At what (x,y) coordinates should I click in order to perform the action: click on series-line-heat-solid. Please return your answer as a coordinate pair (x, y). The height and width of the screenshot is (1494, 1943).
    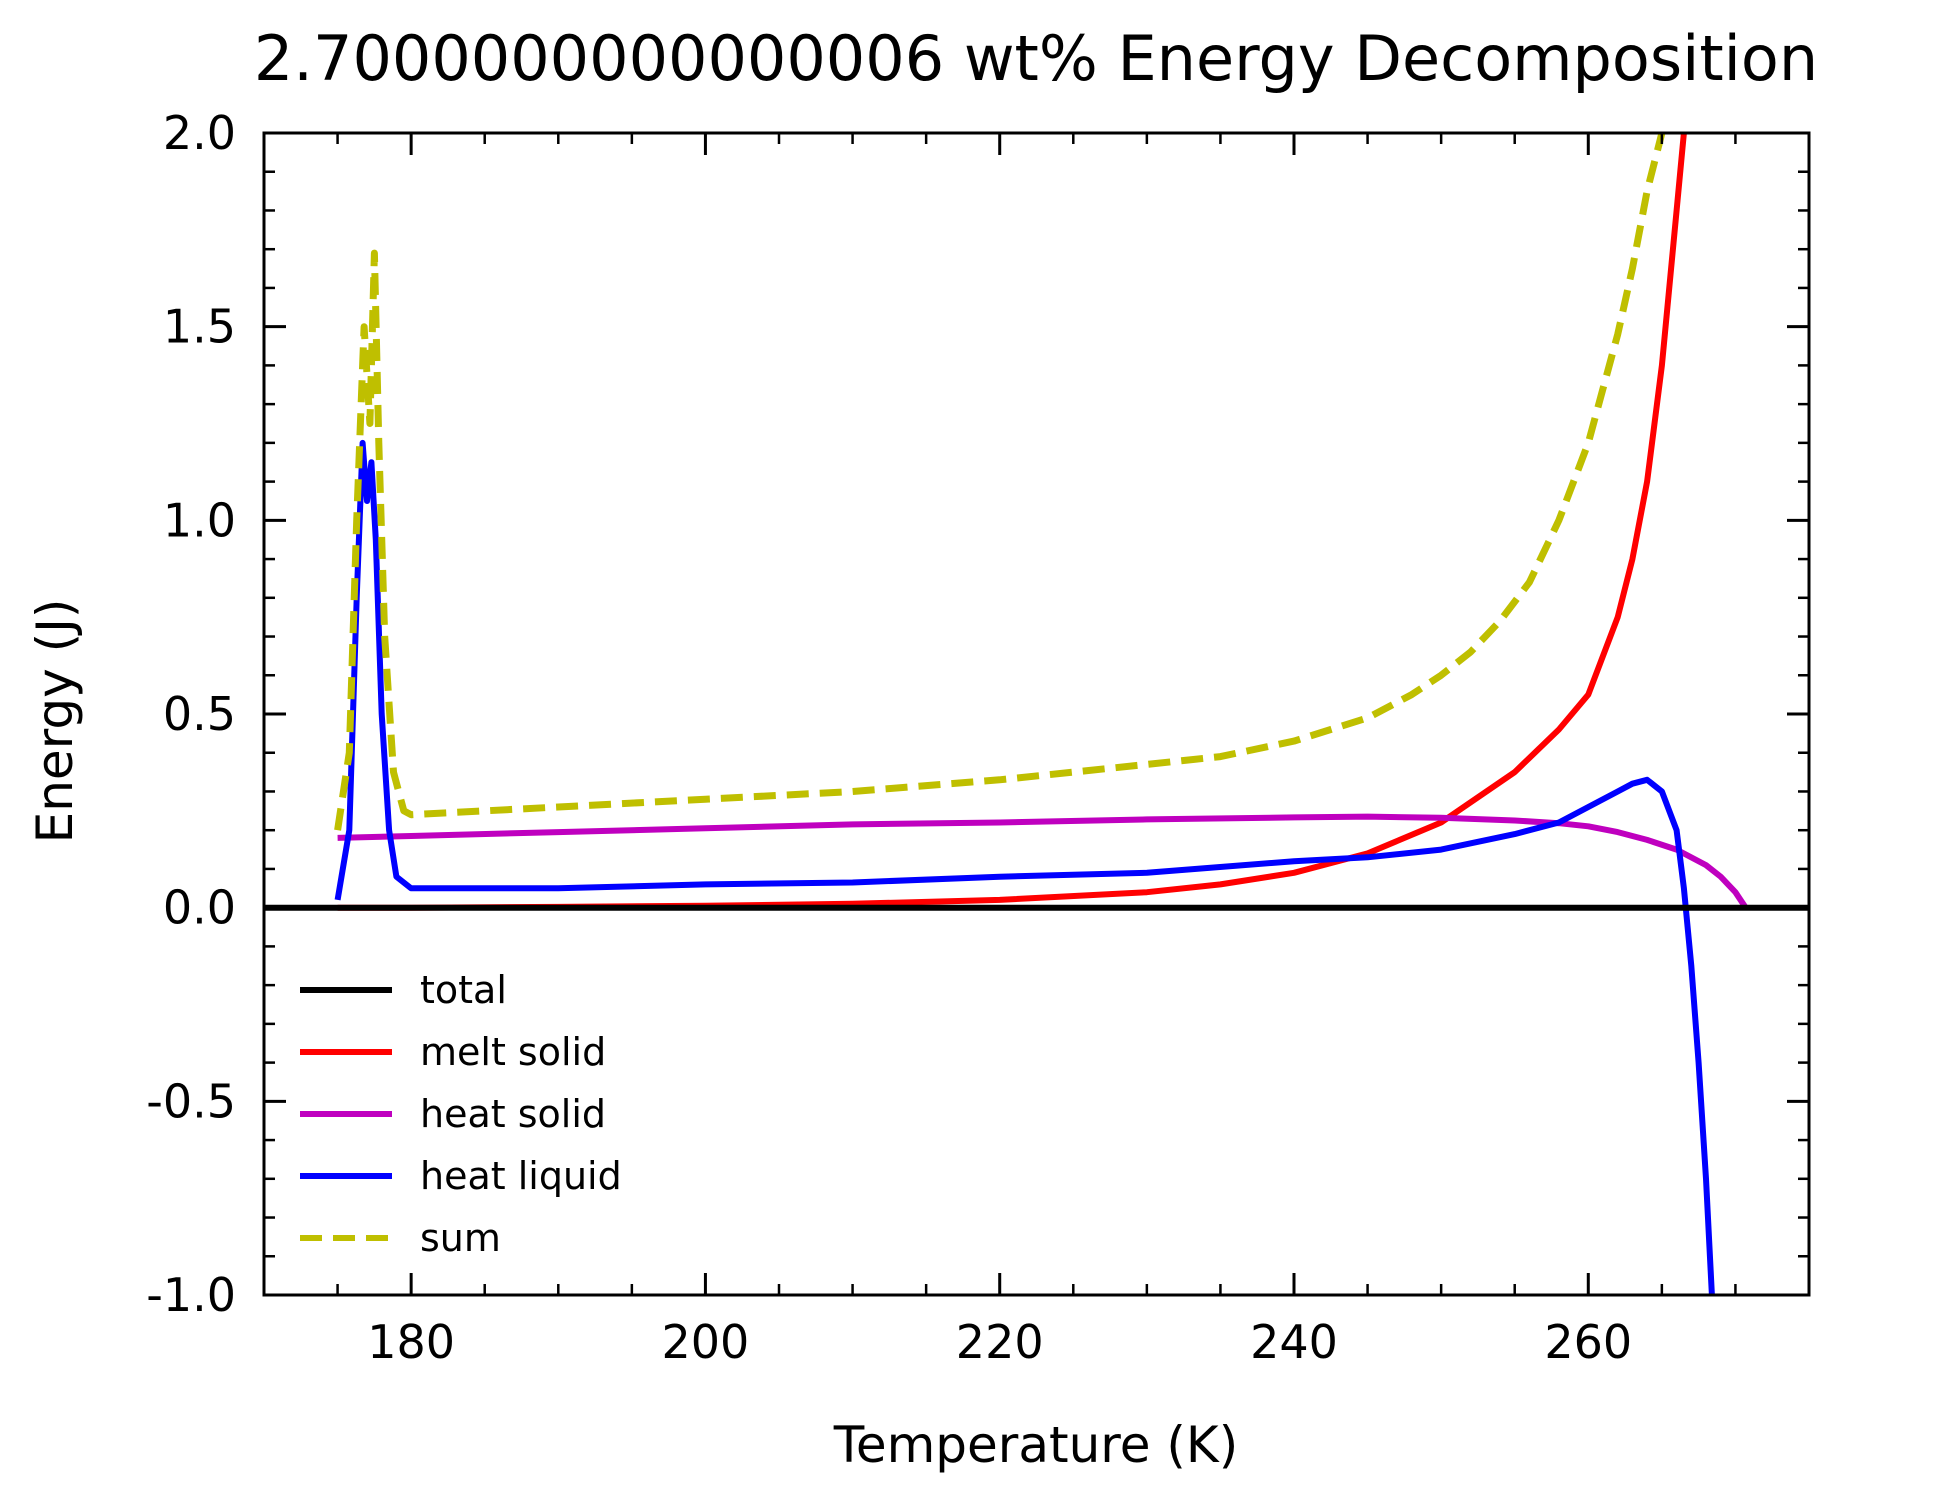
    Looking at the image, I should click on (1043, 861).